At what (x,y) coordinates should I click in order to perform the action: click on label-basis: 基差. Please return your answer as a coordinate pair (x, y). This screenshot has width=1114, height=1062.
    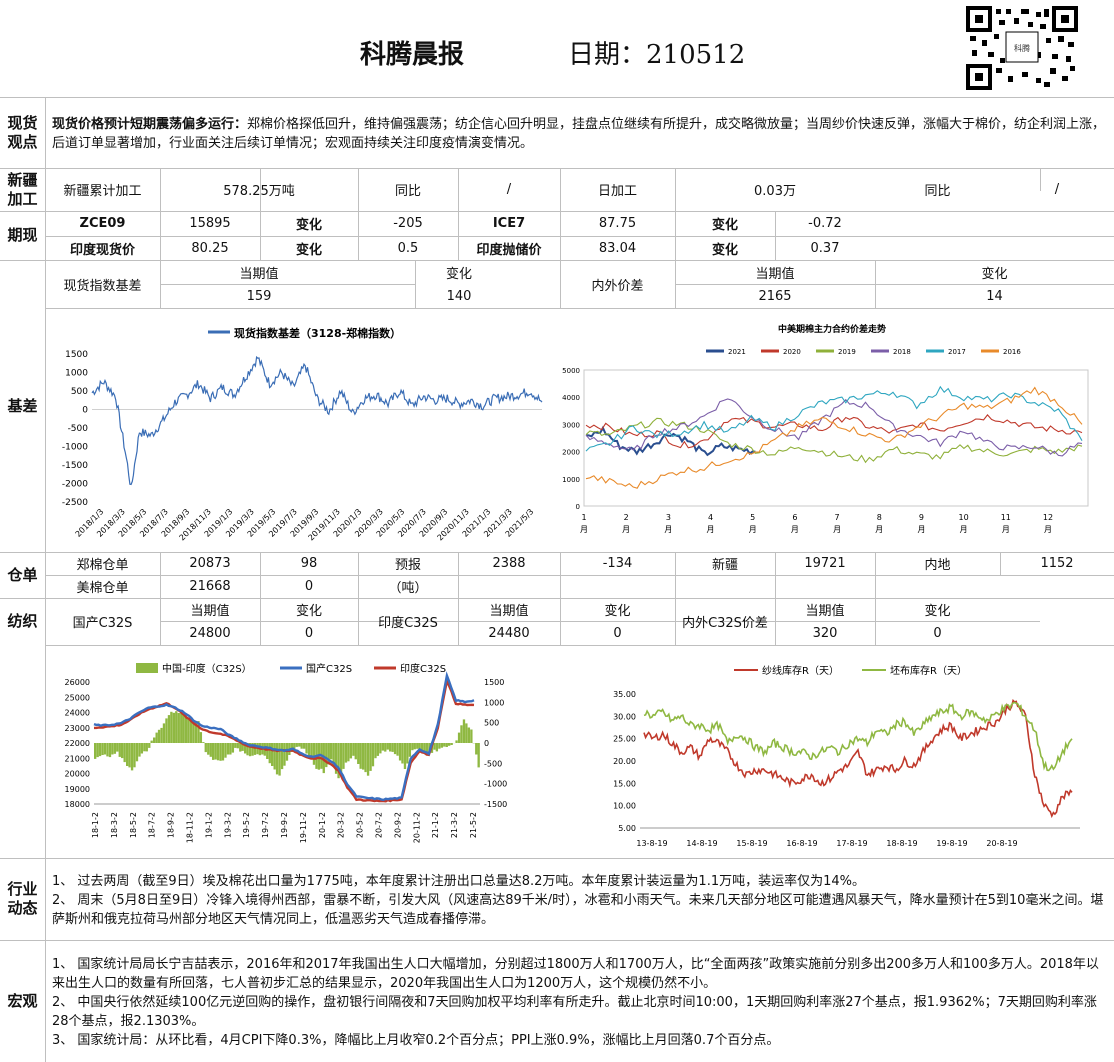
    Looking at the image, I should click on (22, 405).